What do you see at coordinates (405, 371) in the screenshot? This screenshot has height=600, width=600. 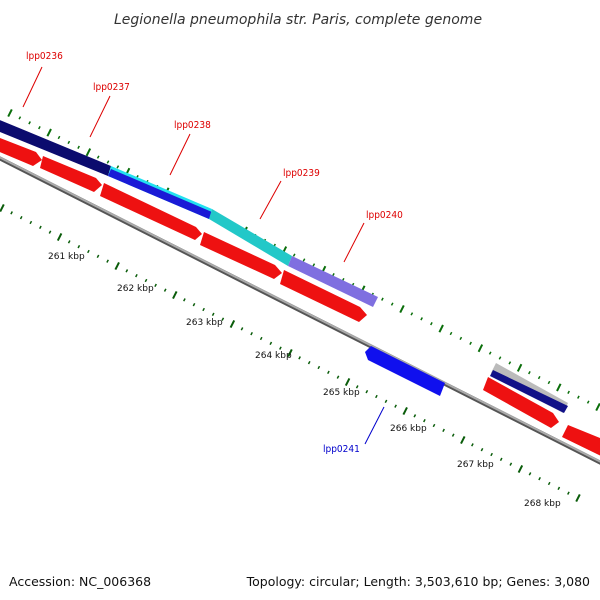 I see `reverse-gene-arrow` at bounding box center [405, 371].